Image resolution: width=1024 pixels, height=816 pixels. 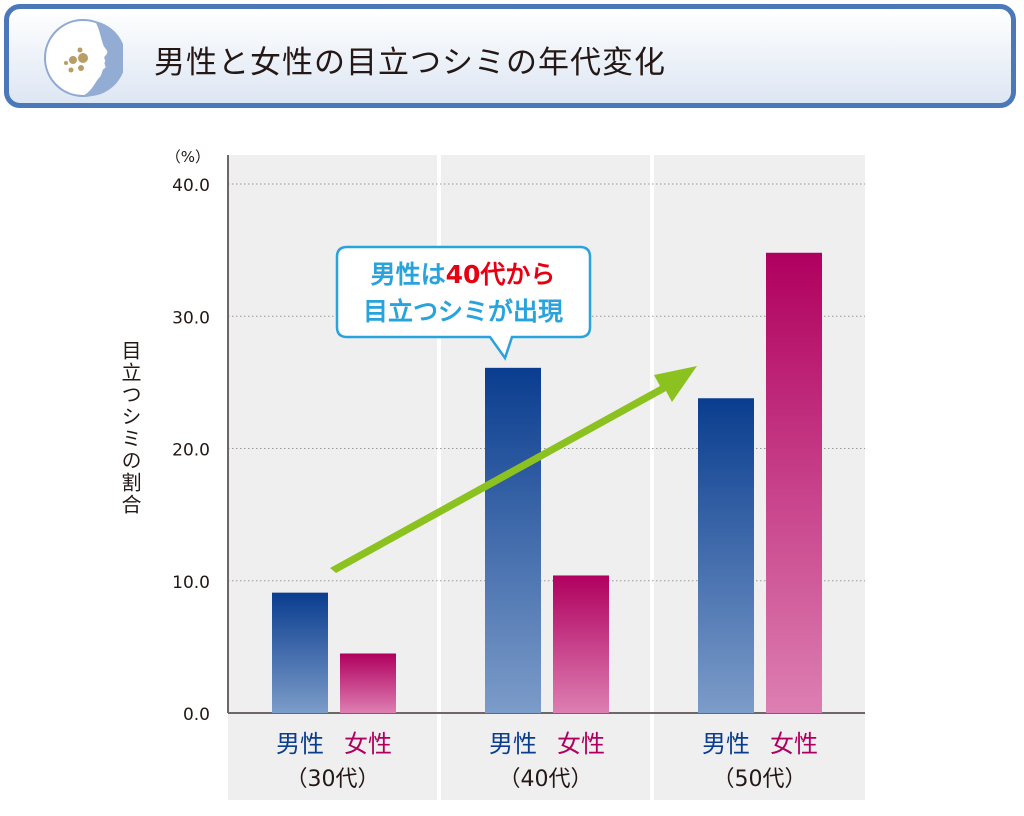 I want to click on category-label: （30代）, so click(x=333, y=779).